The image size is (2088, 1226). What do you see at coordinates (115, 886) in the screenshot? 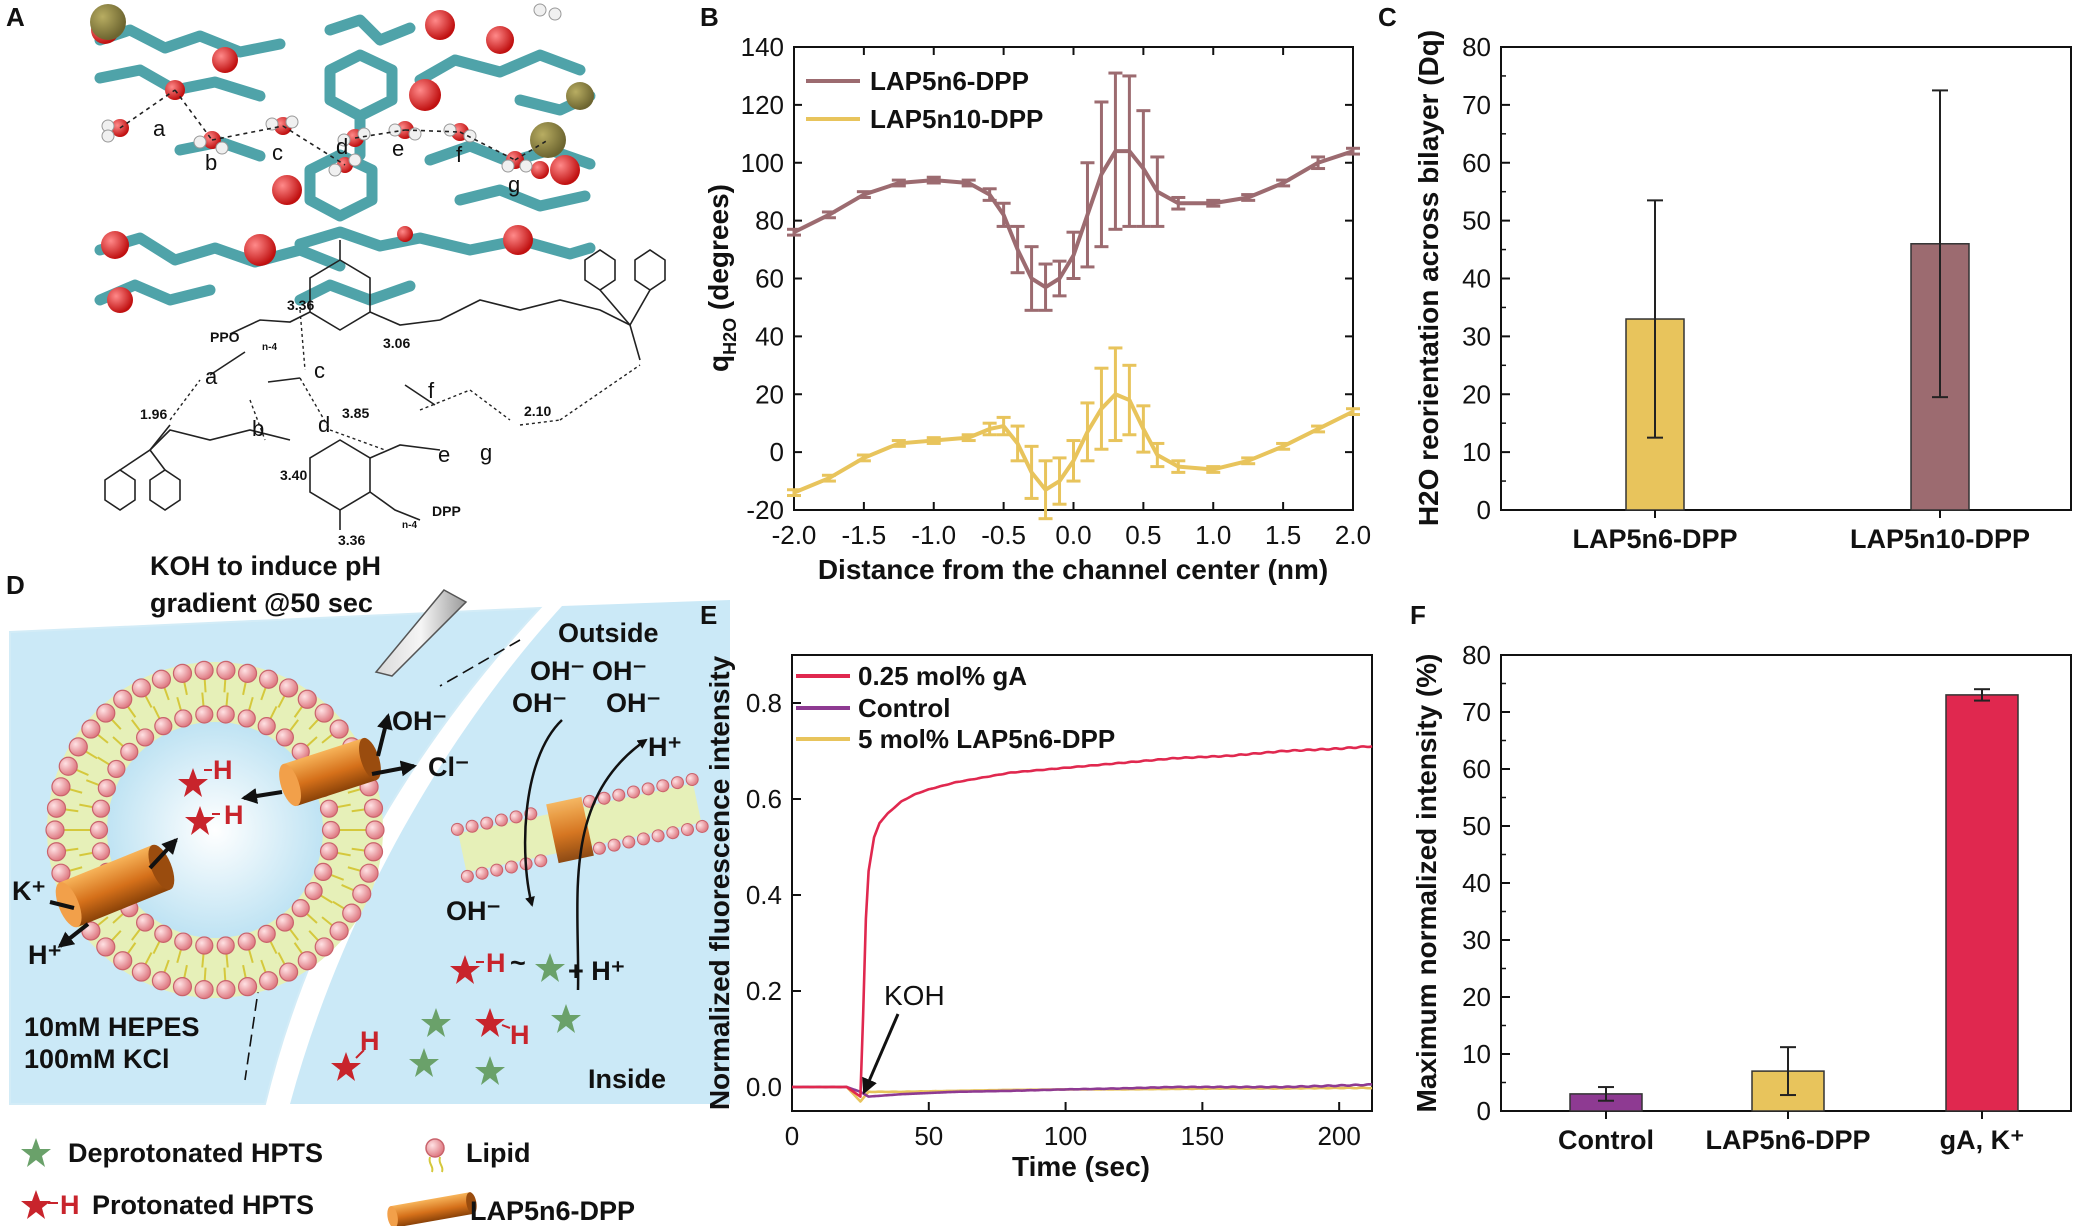
I see `channel-body` at bounding box center [115, 886].